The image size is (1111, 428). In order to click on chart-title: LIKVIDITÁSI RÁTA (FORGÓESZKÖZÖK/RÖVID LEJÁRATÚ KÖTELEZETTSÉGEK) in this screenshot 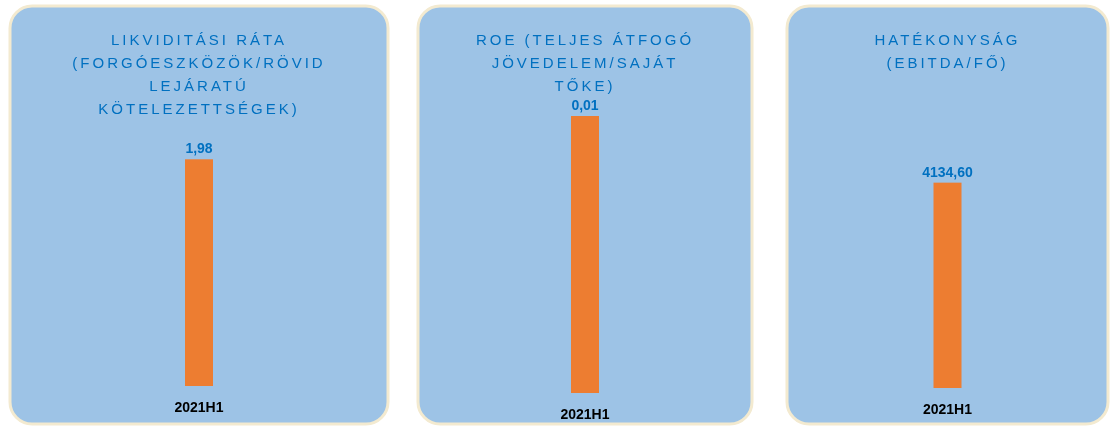, I will do `click(199, 74)`.